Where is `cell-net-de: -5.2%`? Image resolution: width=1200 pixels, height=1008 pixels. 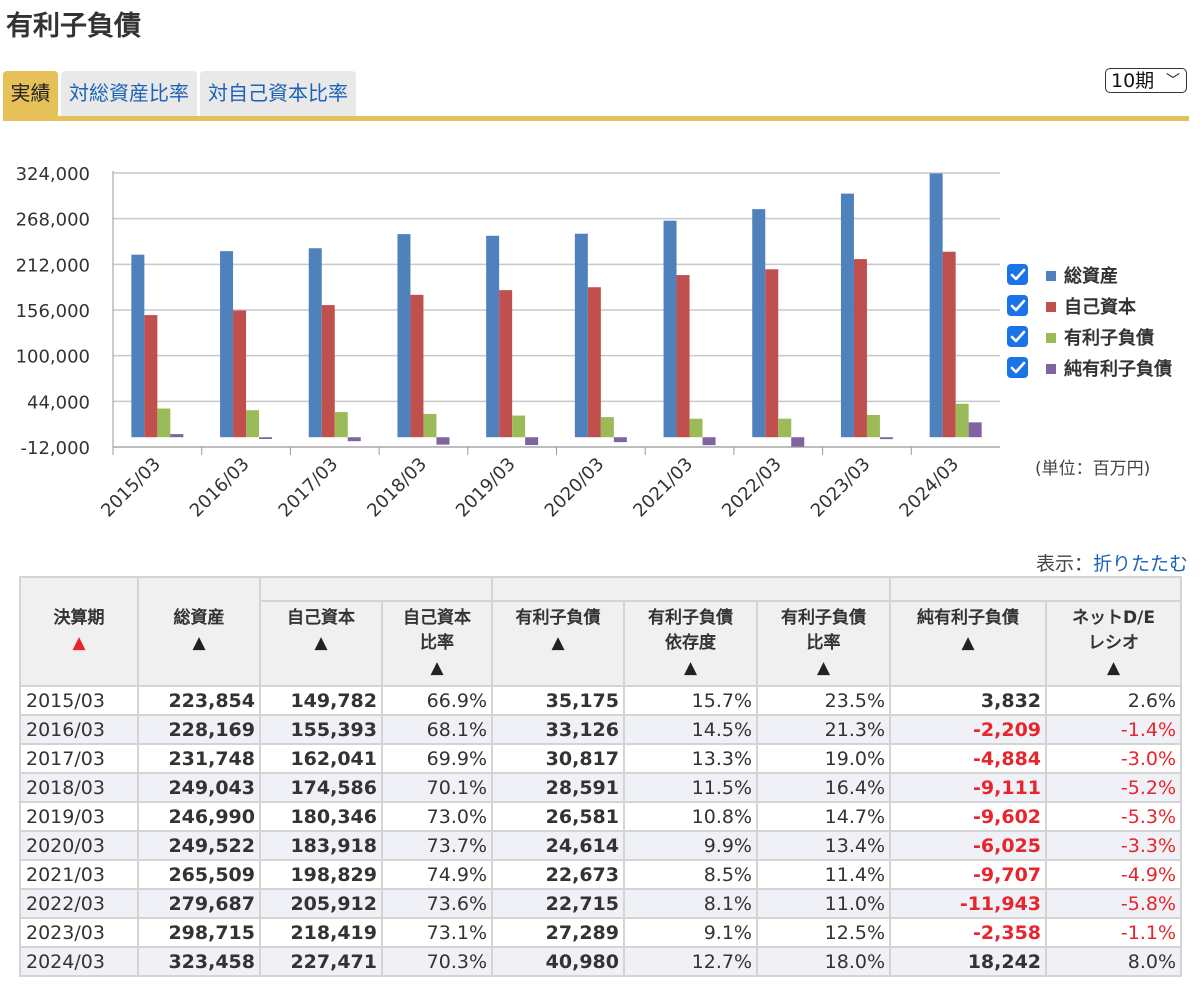 cell-net-de: -5.2% is located at coordinates (1114, 787).